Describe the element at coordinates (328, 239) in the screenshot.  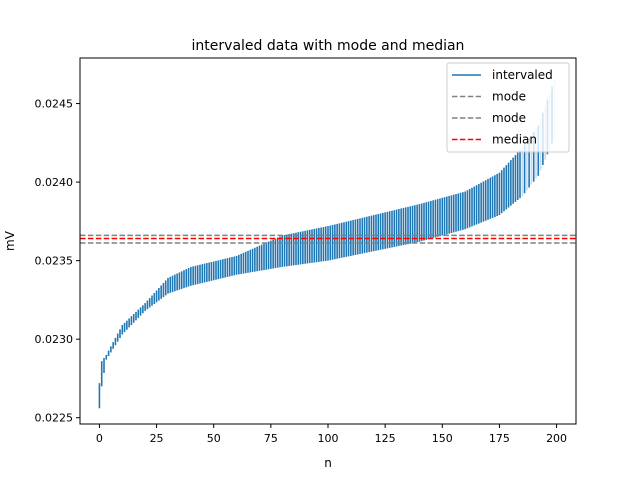
I see `reference-lines` at that location.